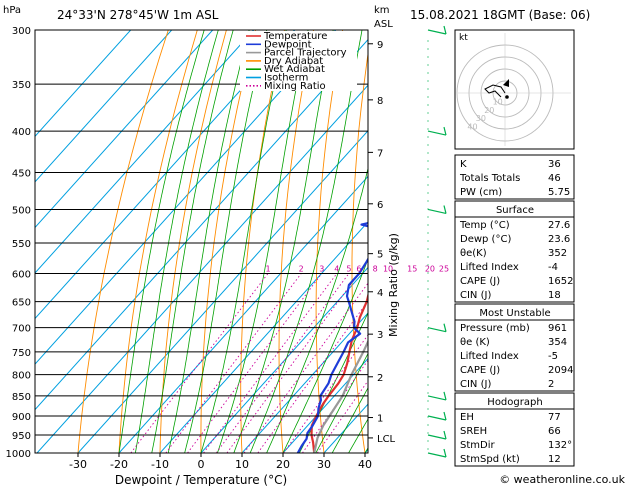 The image size is (629, 490). Describe the element at coordinates (12, 10) in the screenshot. I see `hpa-unit-label: hPa` at that location.